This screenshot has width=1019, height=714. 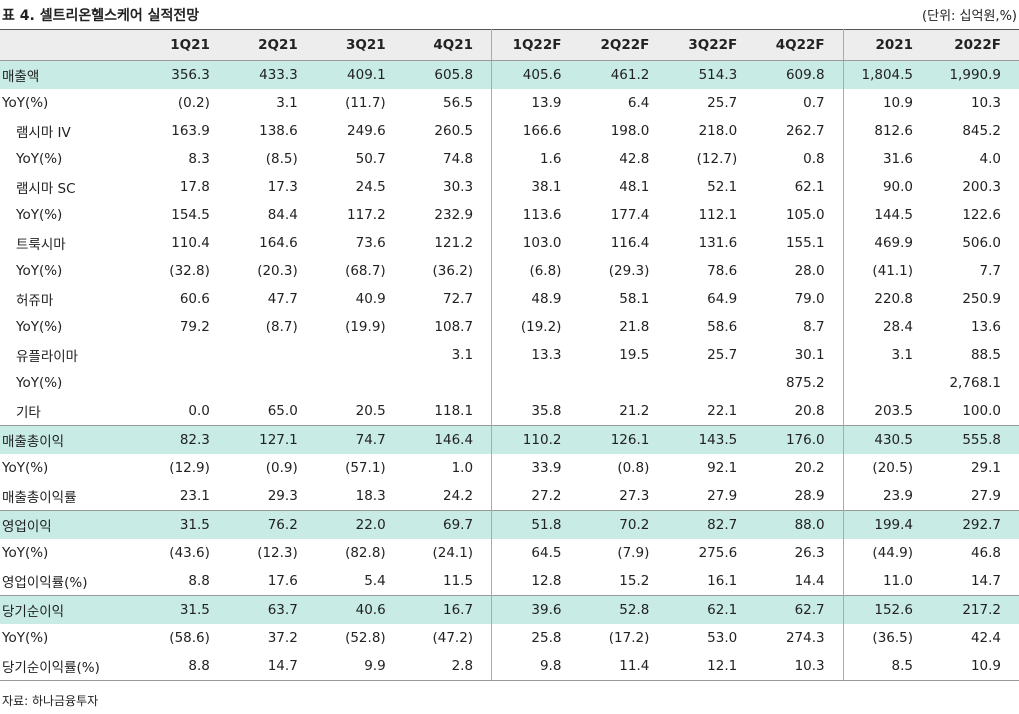 I want to click on value-cell: 82.7, so click(x=711, y=524).